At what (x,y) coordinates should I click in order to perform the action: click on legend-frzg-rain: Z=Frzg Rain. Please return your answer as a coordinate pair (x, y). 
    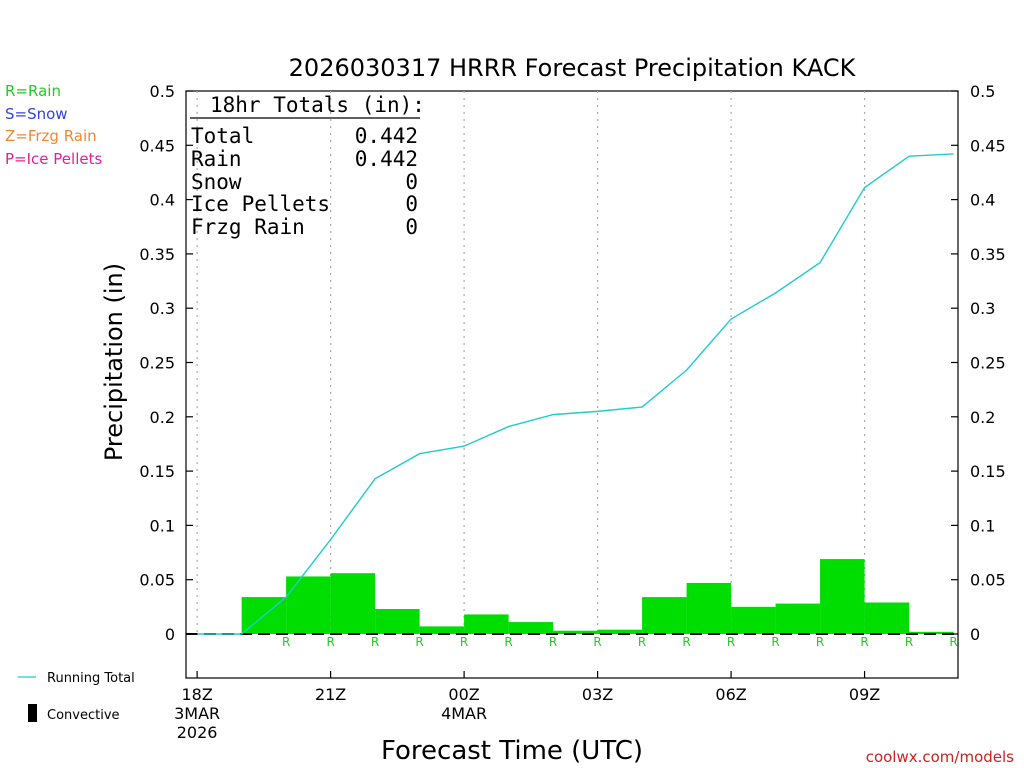
    Looking at the image, I should click on (51, 136).